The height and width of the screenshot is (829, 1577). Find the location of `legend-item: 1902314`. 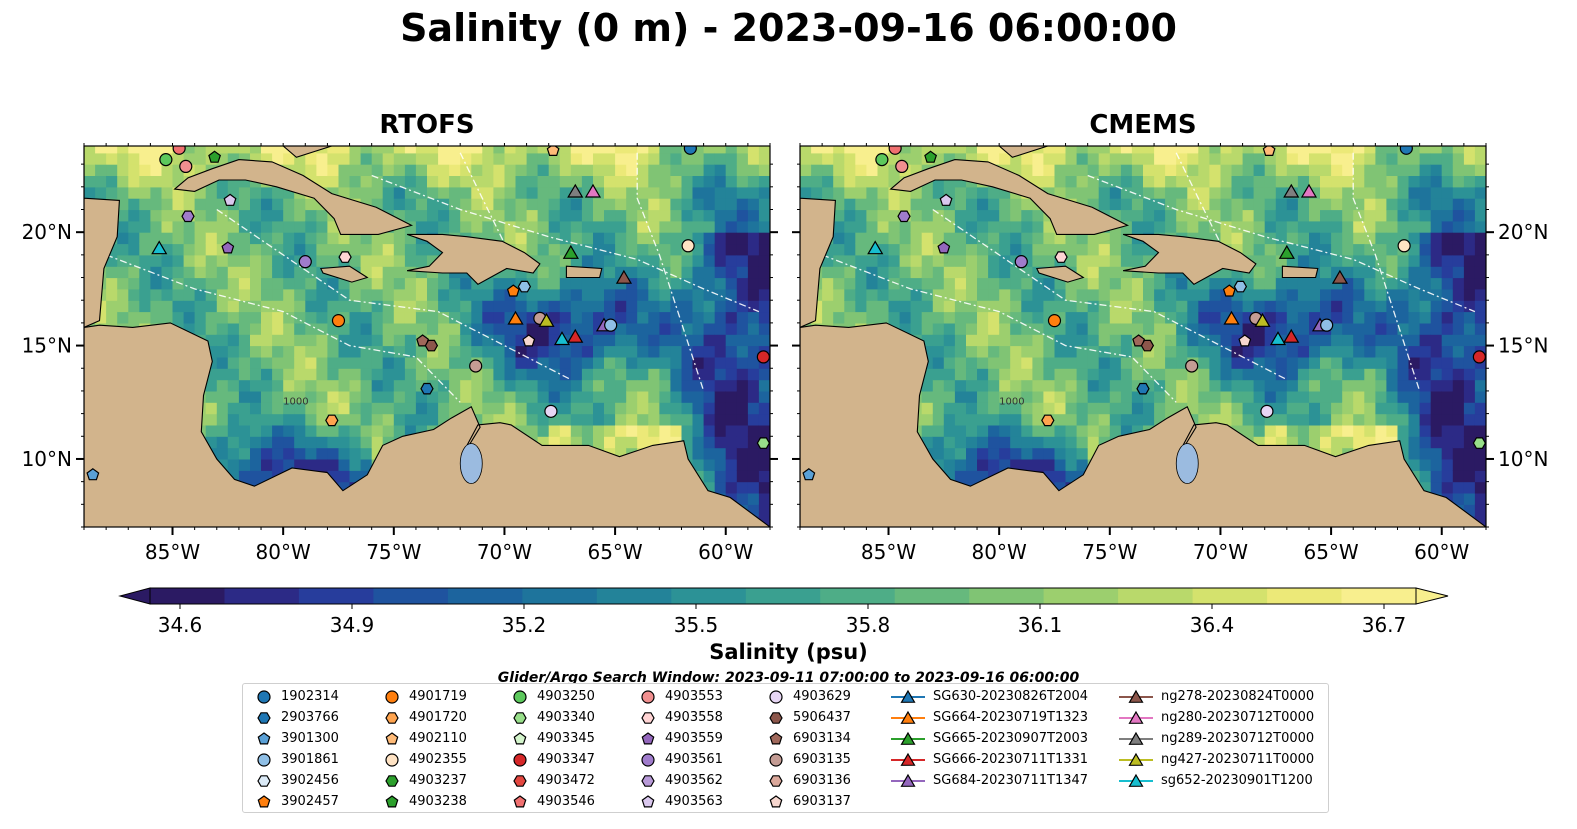

legend-item: 1902314 is located at coordinates (296, 696).